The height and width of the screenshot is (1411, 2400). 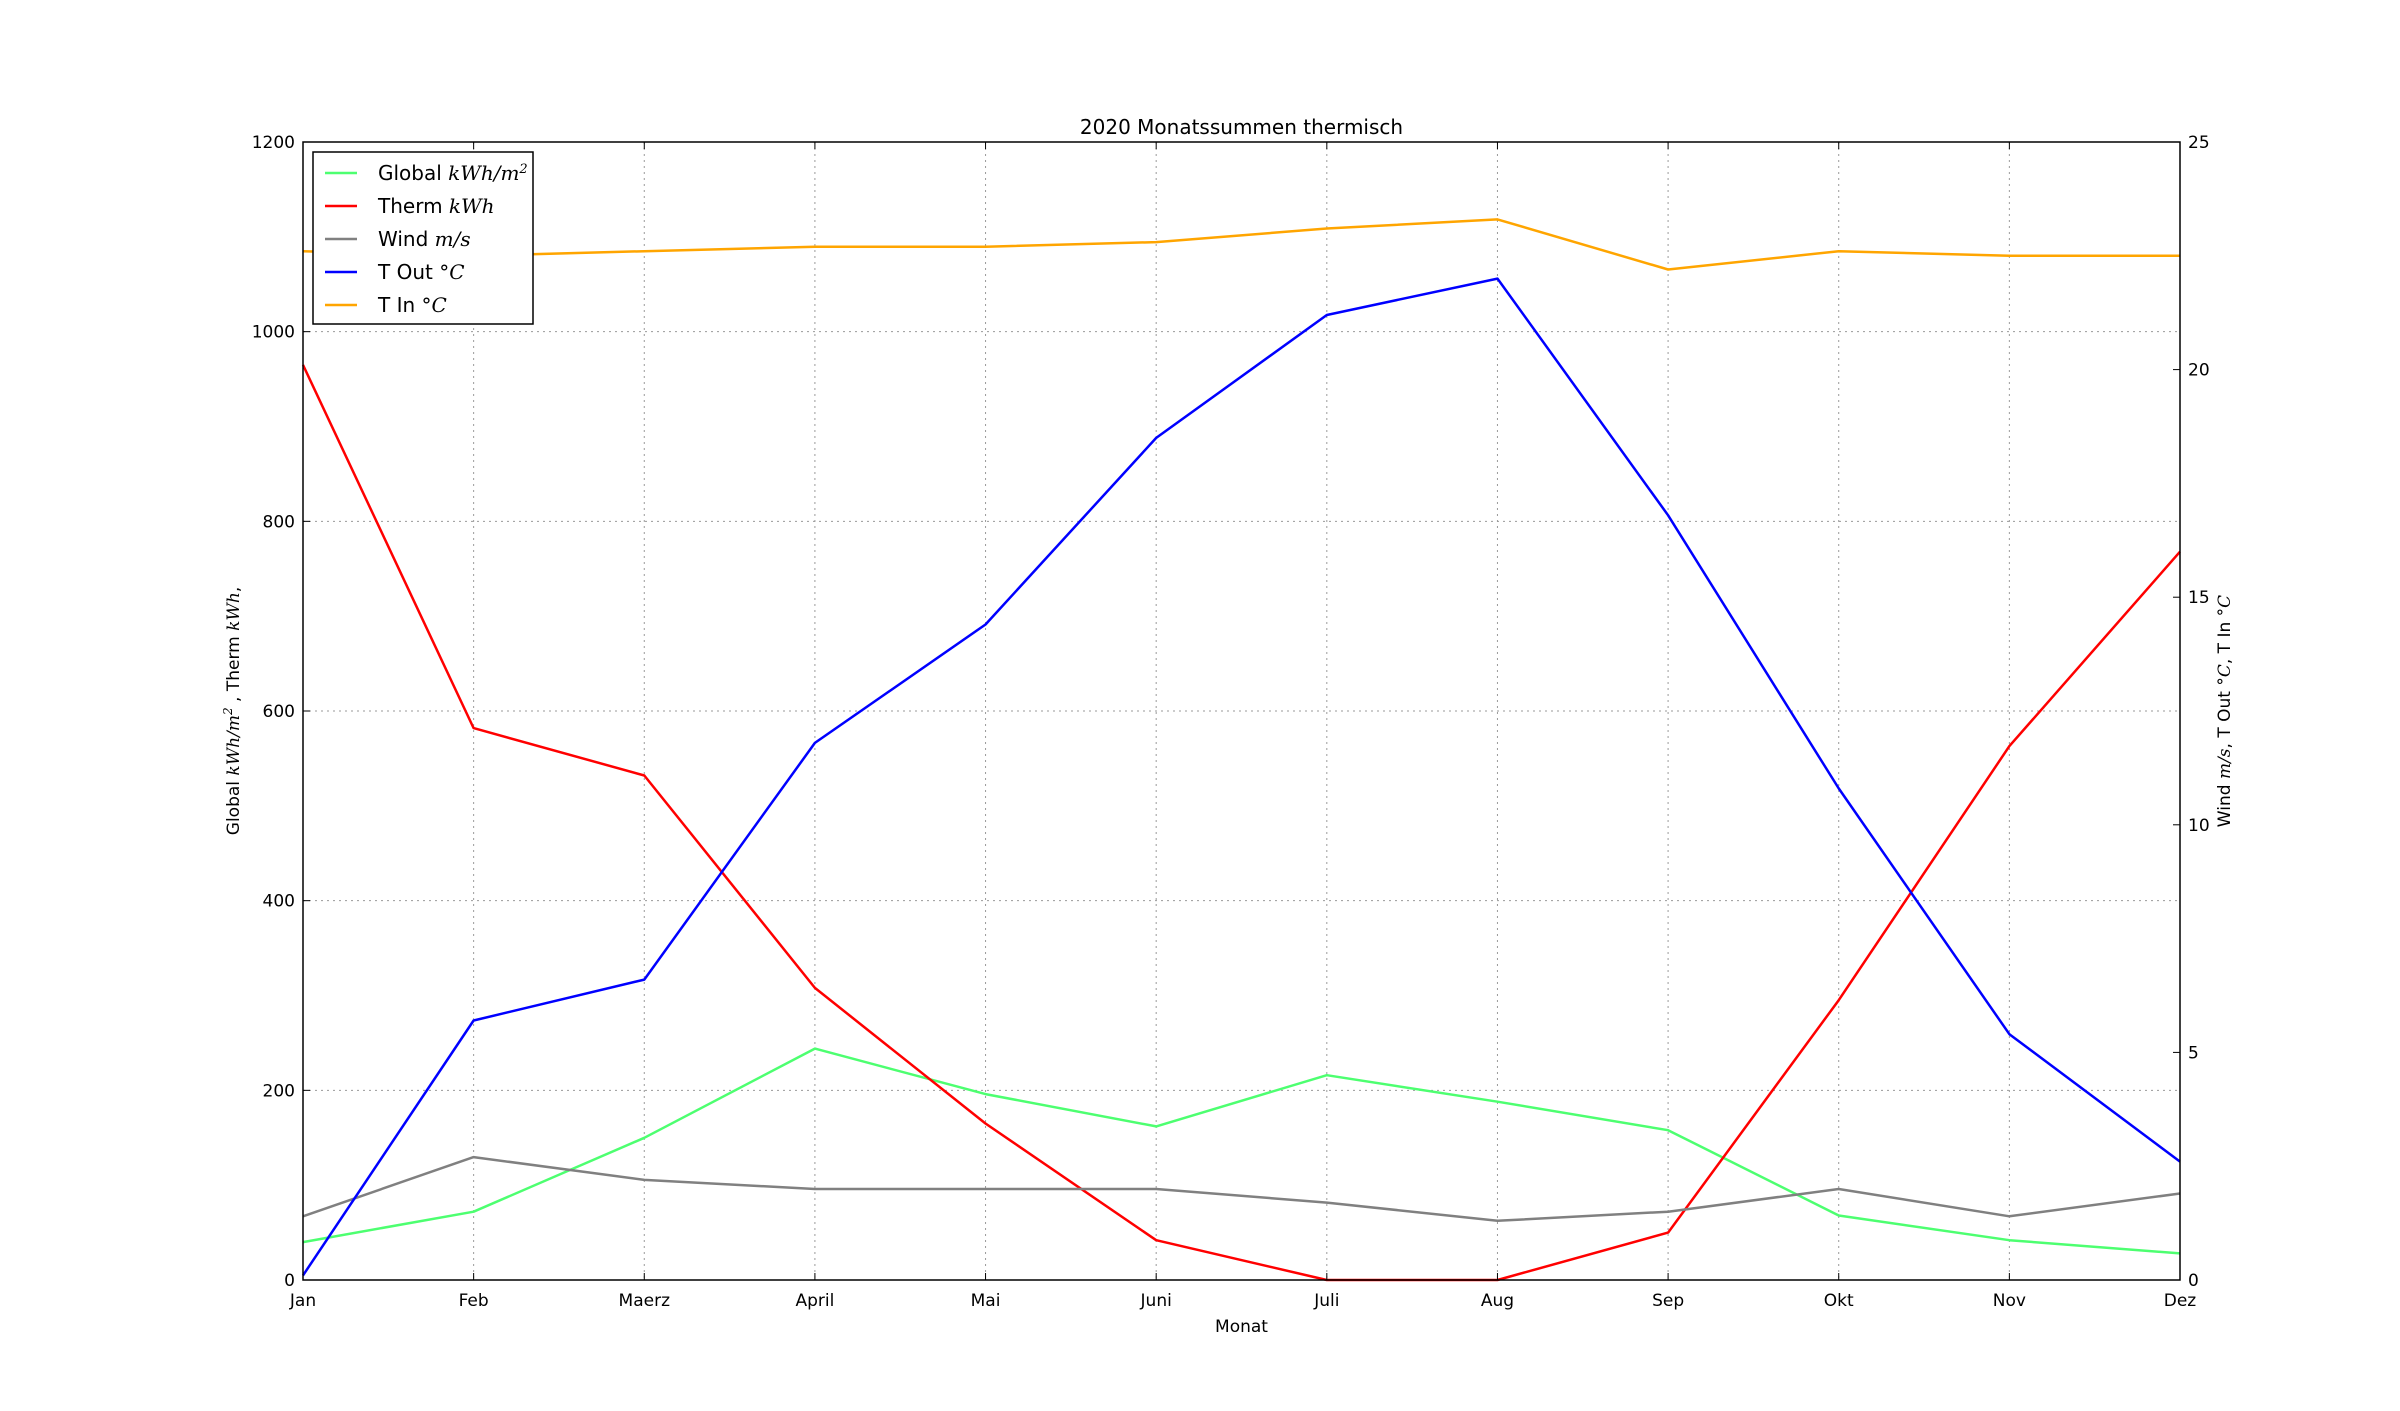 I want to click on y-right-tick-label: 5, so click(x=2193, y=1053).